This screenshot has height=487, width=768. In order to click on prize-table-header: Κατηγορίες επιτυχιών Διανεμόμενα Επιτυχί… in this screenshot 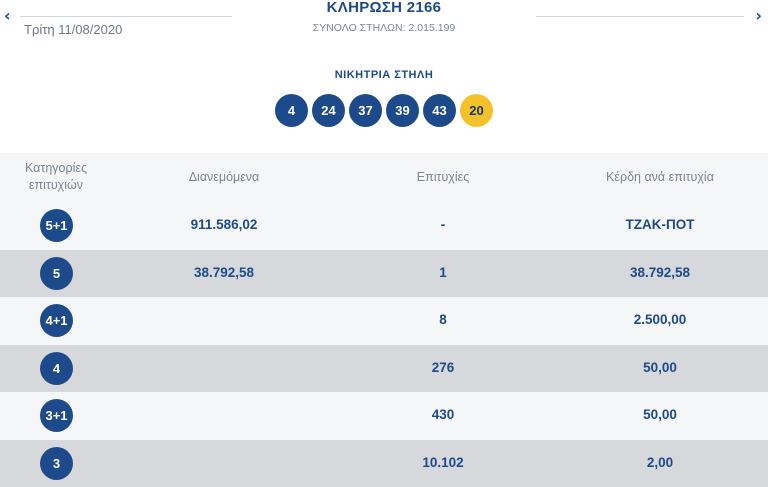, I will do `click(384, 177)`.